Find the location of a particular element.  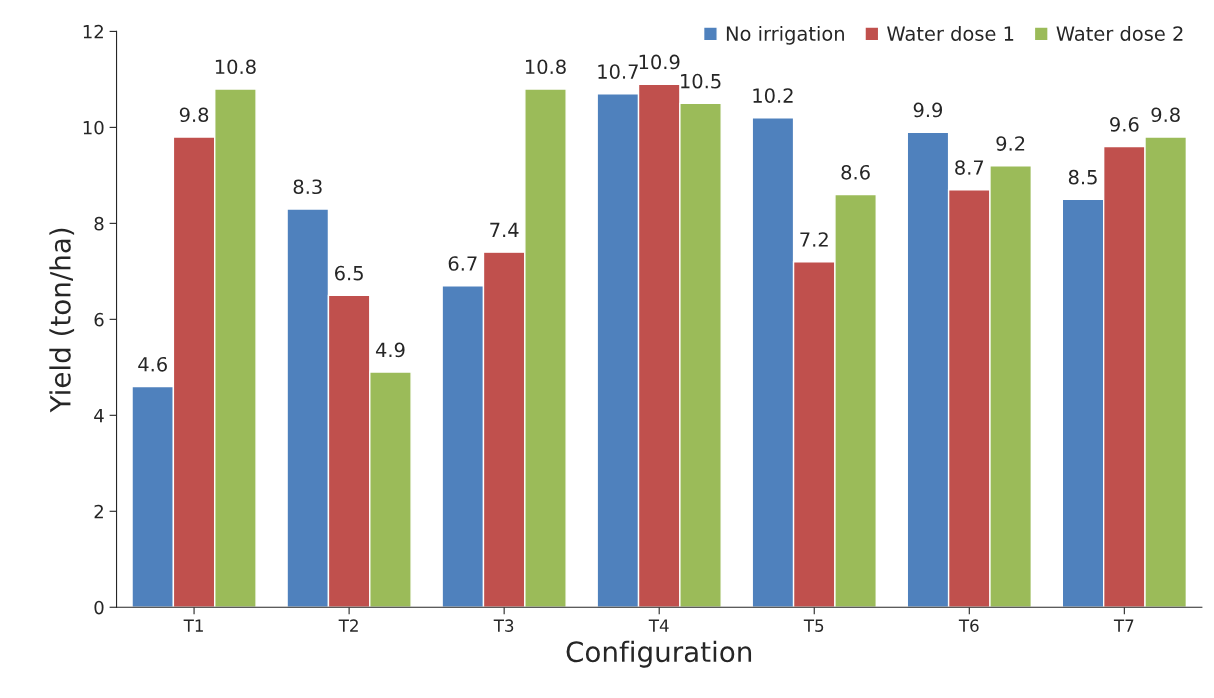

y-tick-label: 0 is located at coordinates (99, 607).